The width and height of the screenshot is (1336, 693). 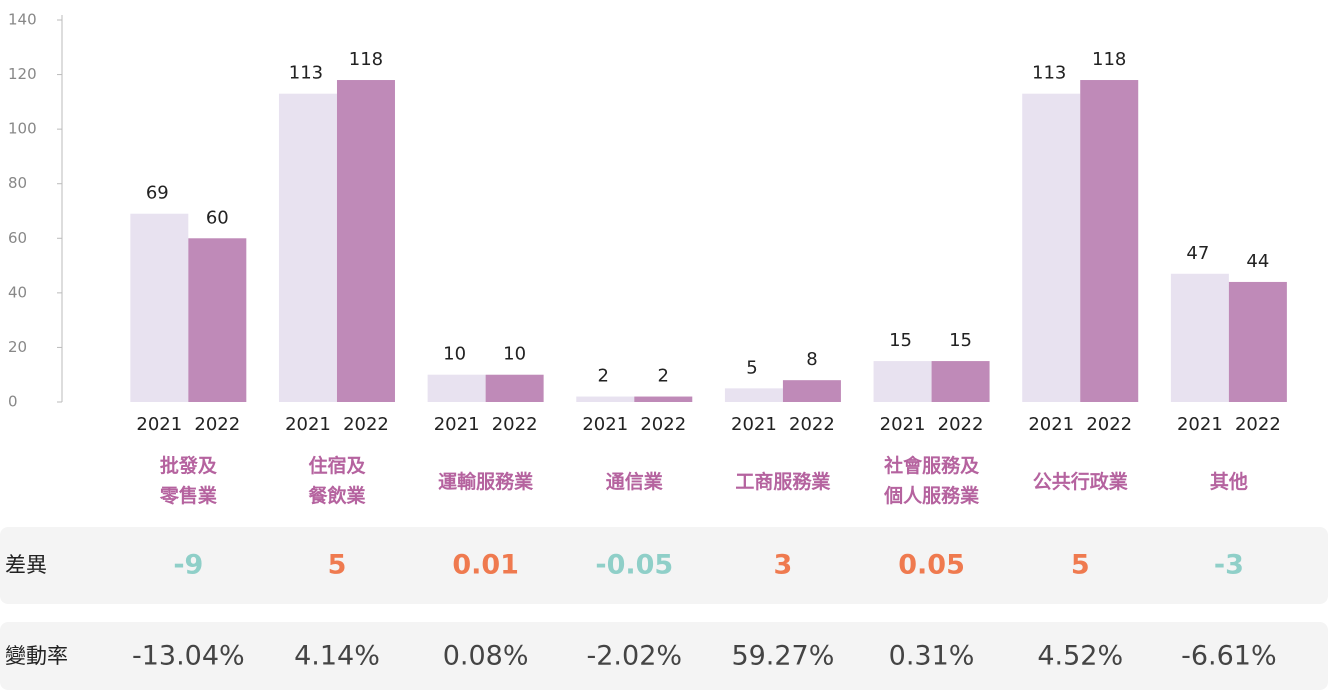 What do you see at coordinates (188, 480) in the screenshot?
I see `category-label: 批發及零售業` at bounding box center [188, 480].